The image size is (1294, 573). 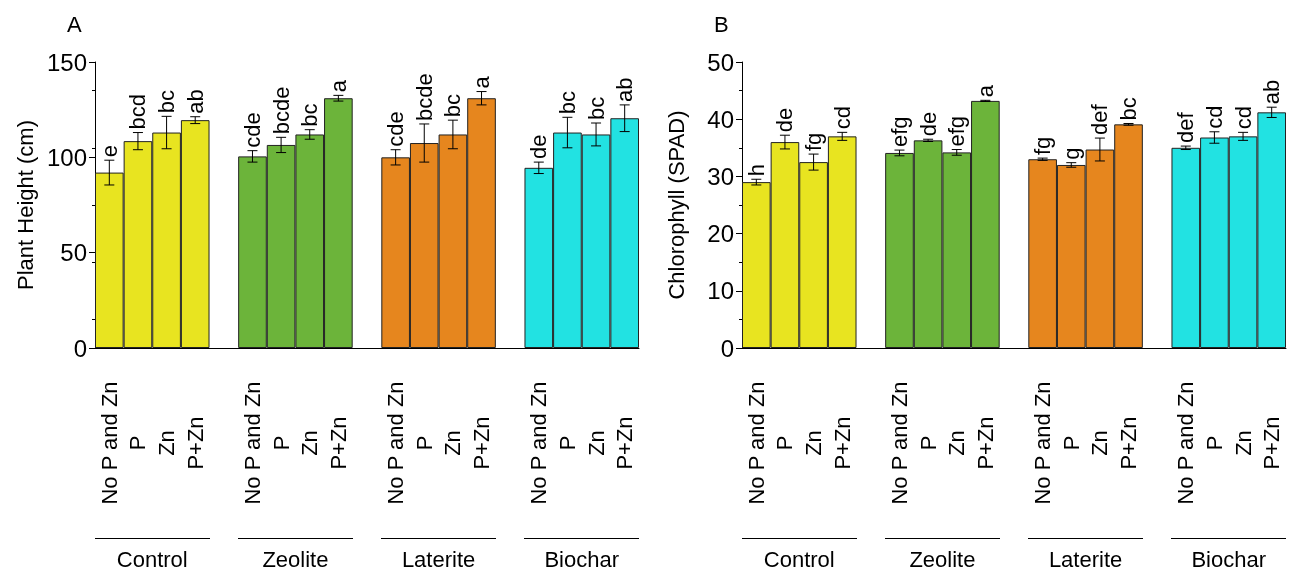 I want to click on y-tick-label: 20, so click(x=720, y=234).